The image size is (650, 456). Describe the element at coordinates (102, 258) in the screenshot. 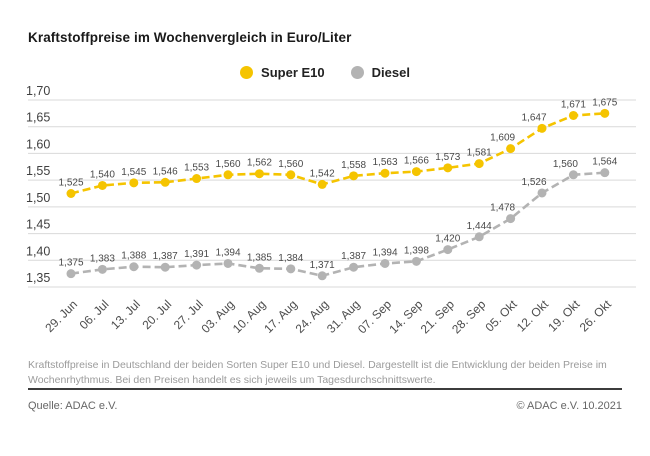

I see `data-point-label: 1,383` at that location.